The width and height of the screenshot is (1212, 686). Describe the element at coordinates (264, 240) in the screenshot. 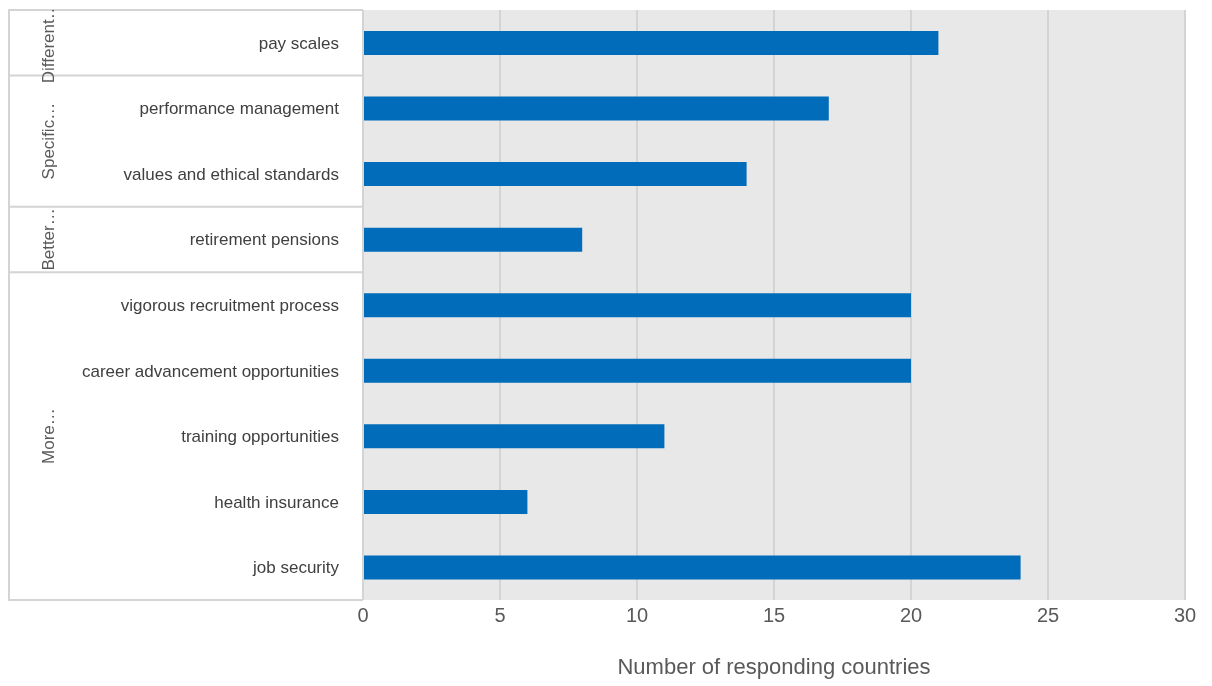

I see `y-tick-label: retirement pensions` at that location.